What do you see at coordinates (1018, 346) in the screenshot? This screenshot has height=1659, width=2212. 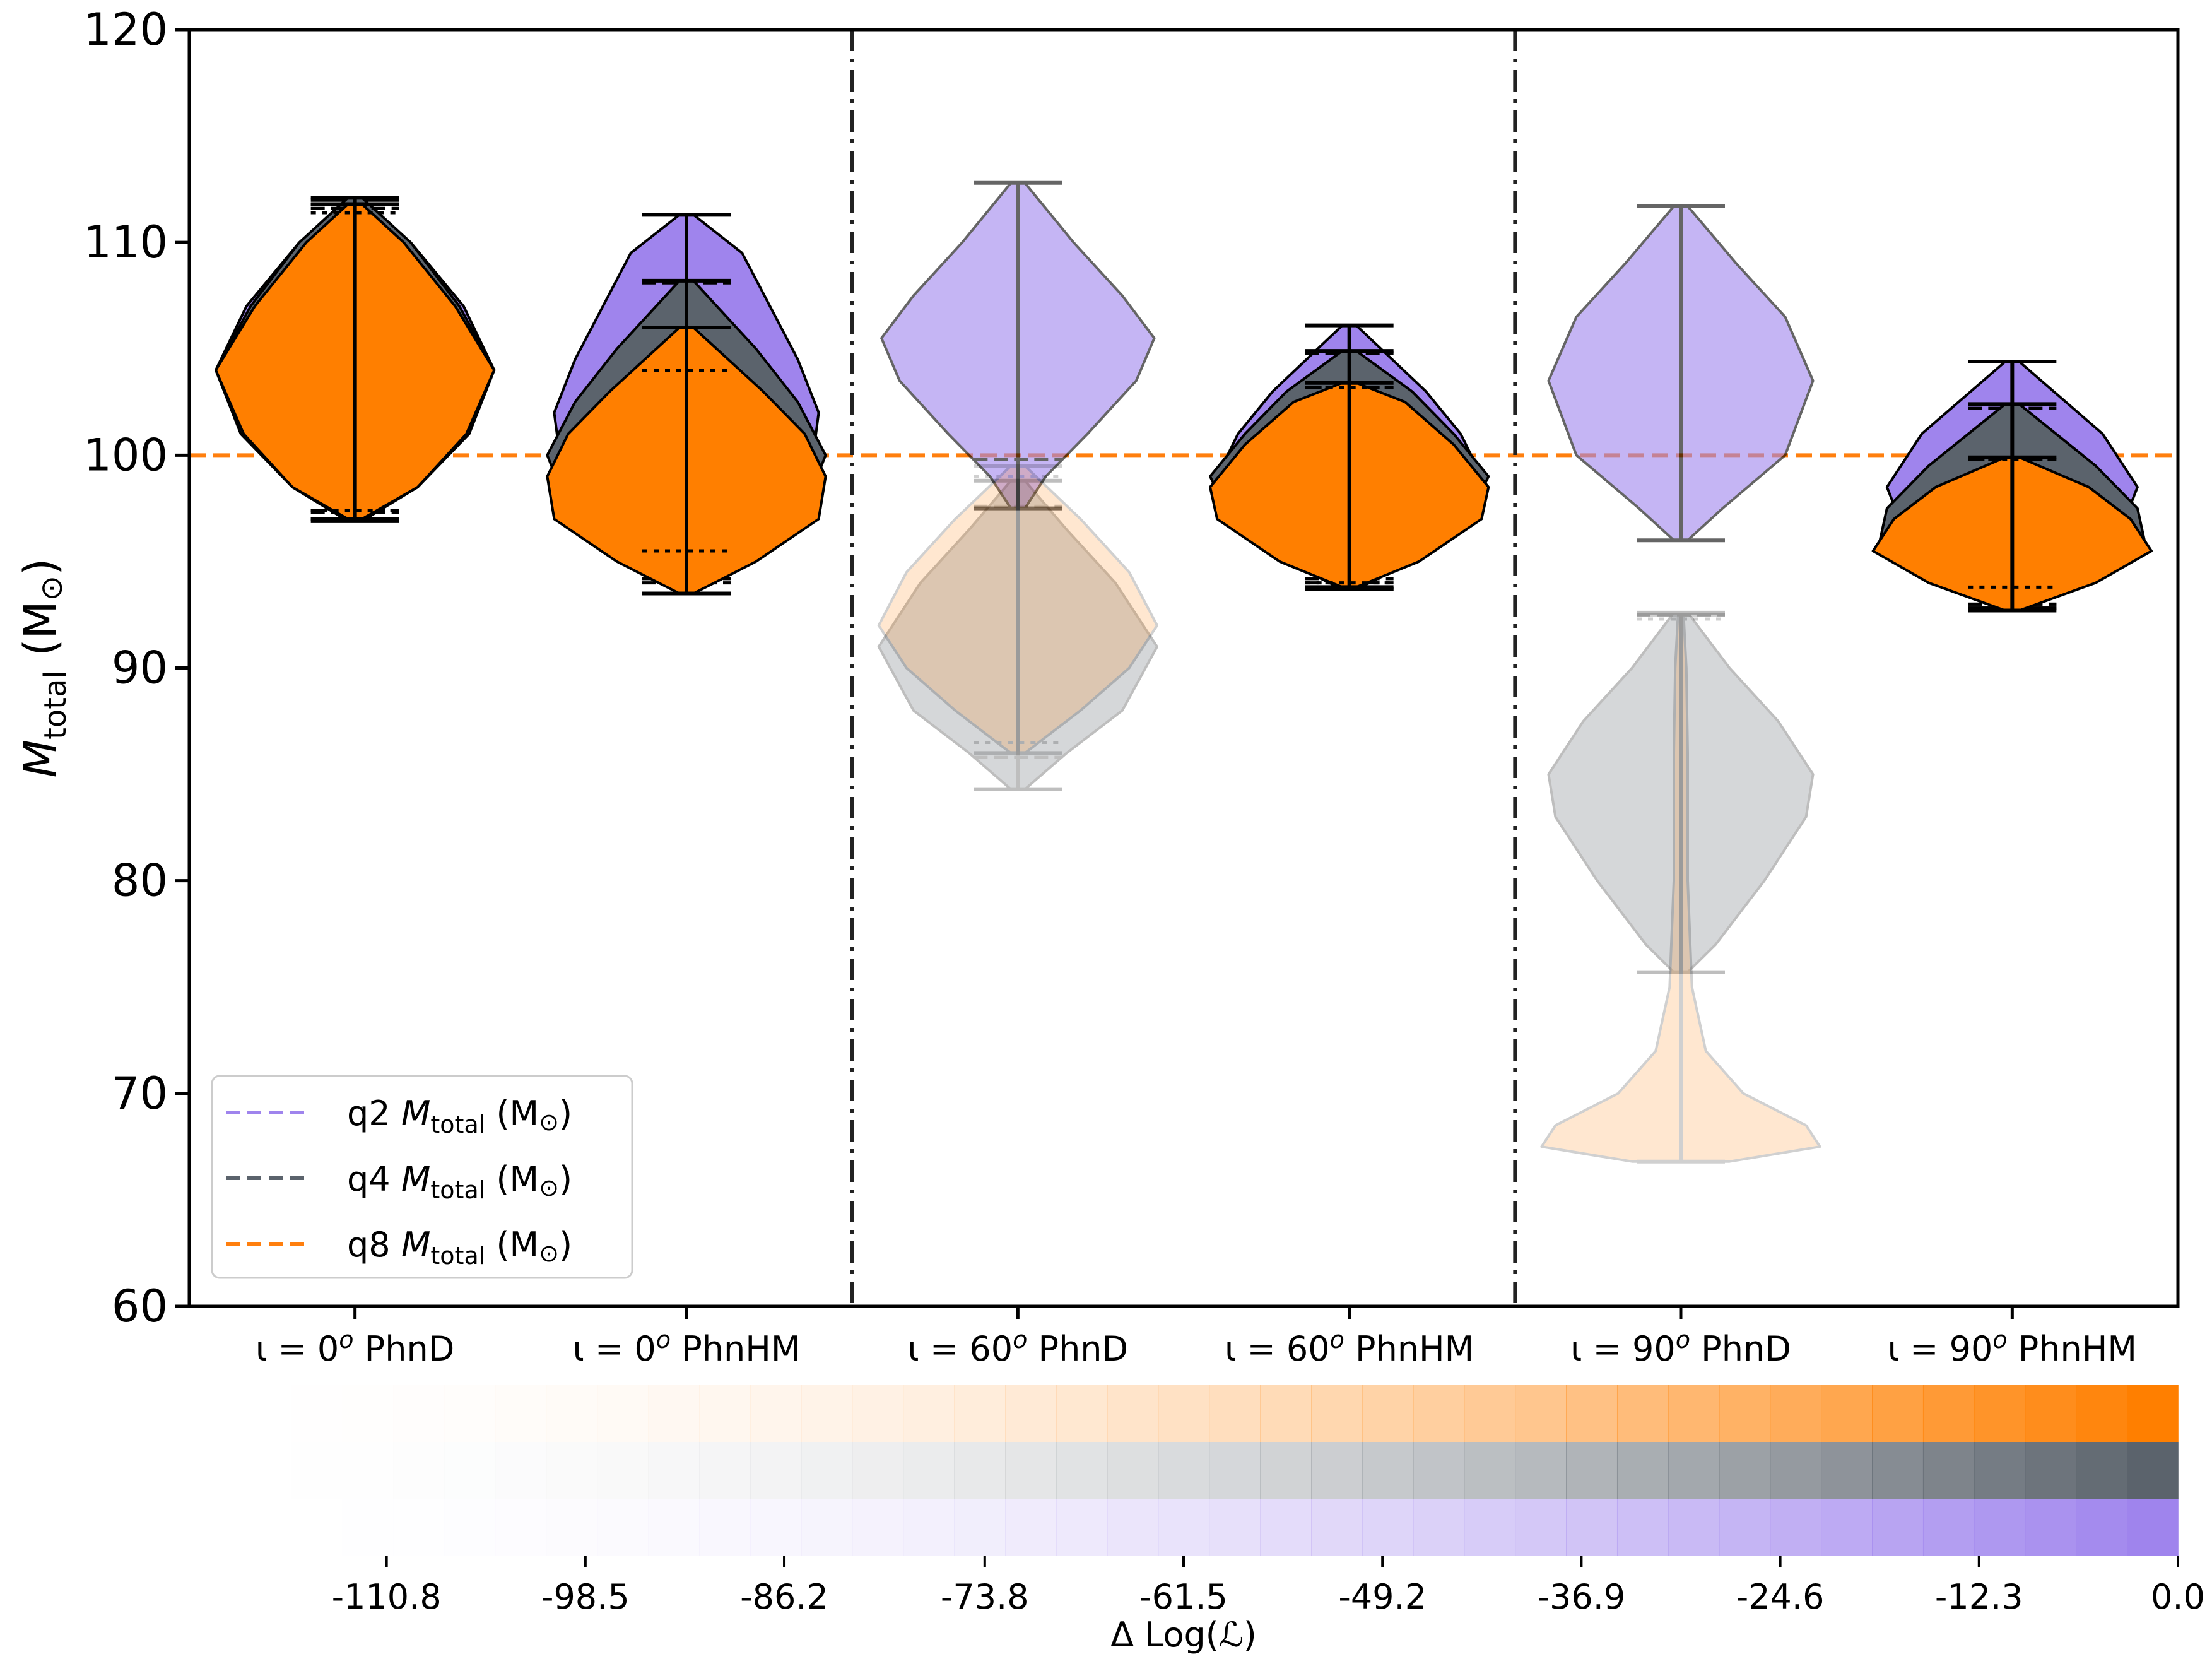 I see `violin-q2-pos3` at bounding box center [1018, 346].